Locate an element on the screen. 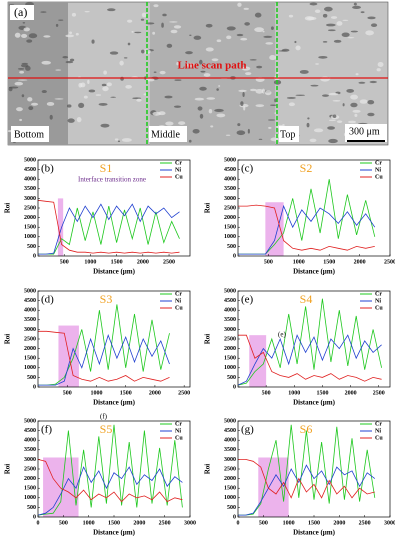 The height and width of the screenshot is (550, 395). annotation: Interface transition zone is located at coordinates (112, 180).